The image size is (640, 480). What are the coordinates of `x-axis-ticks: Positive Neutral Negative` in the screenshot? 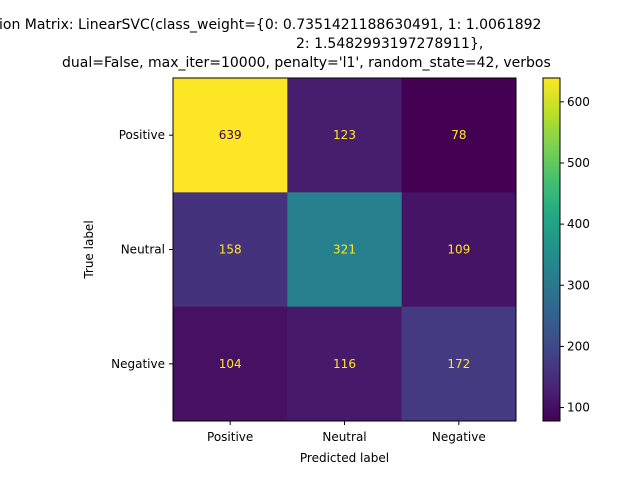 It's located at (346, 432).